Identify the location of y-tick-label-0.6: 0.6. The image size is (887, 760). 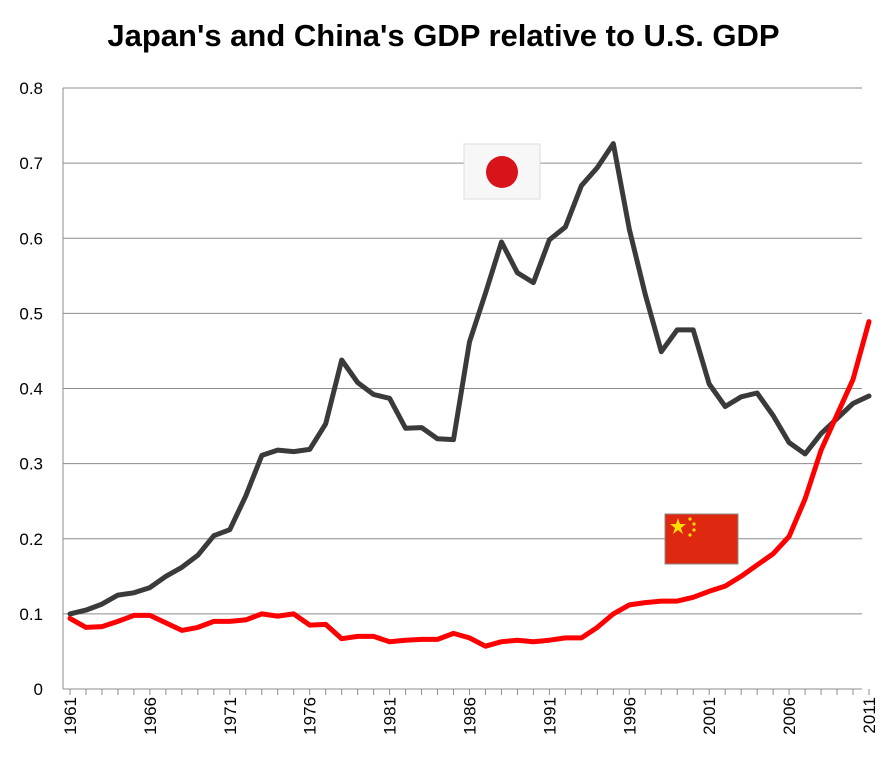
(31, 238).